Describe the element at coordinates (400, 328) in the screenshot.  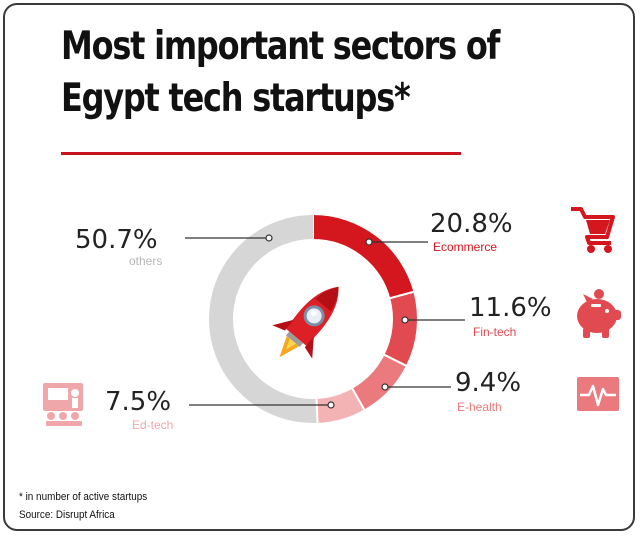
I see `slice-fin-tech` at that location.